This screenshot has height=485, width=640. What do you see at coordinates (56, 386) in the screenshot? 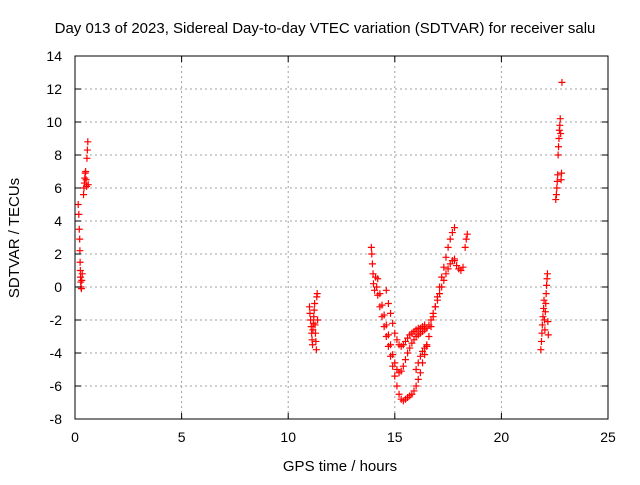
I see `y-tick-label: -6` at bounding box center [56, 386].